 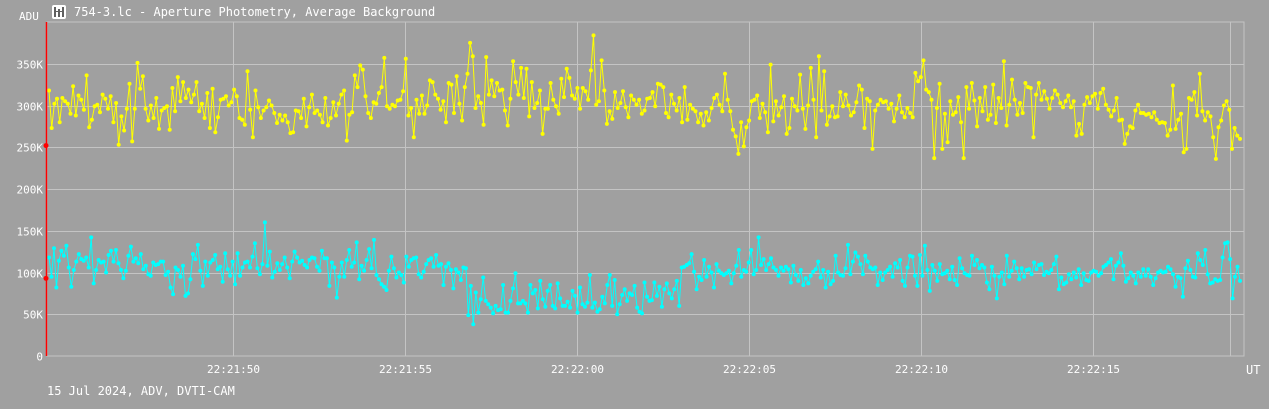 I want to click on y-tick-label: 300K, so click(x=30, y=107).